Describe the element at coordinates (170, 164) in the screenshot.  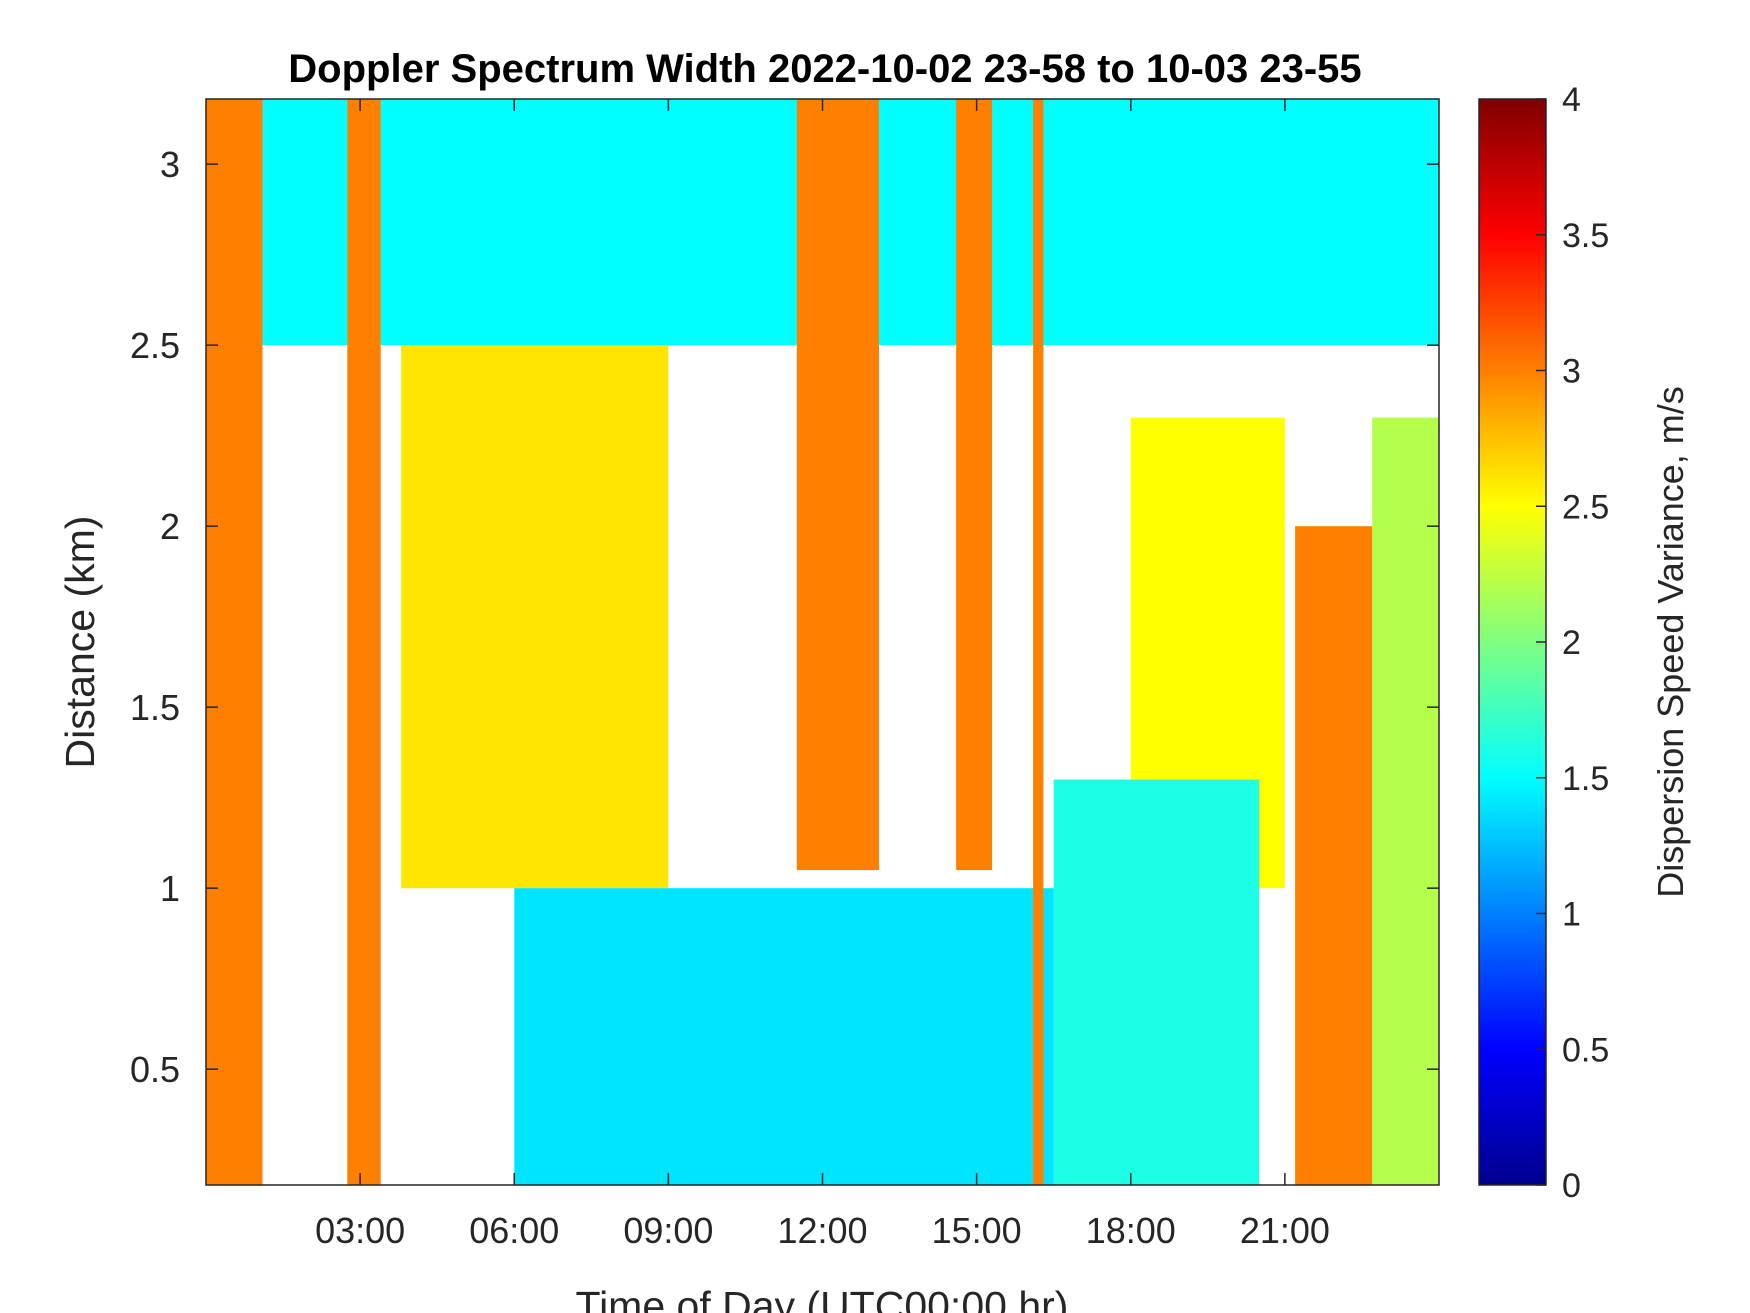
I see `y-tick-label: 3` at that location.